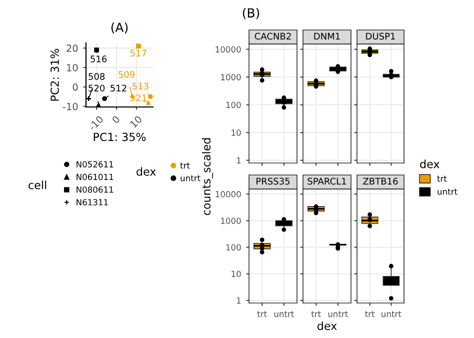  Describe the element at coordinates (95, 177) in the screenshot. I see `legend-label: N061011` at that location.